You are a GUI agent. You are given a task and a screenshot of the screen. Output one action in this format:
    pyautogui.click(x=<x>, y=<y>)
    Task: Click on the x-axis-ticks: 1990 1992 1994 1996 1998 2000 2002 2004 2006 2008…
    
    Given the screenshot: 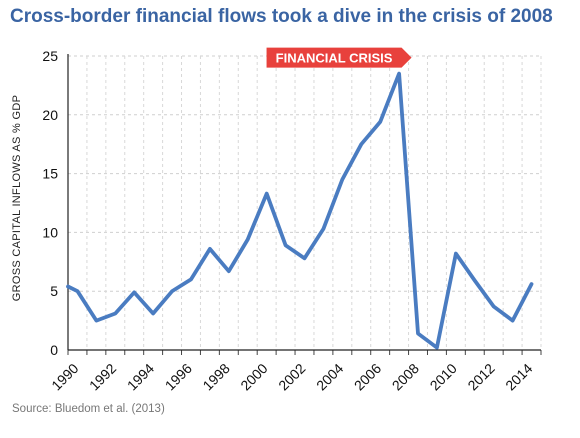 What is the action you would take?
    pyautogui.click(x=292, y=376)
    